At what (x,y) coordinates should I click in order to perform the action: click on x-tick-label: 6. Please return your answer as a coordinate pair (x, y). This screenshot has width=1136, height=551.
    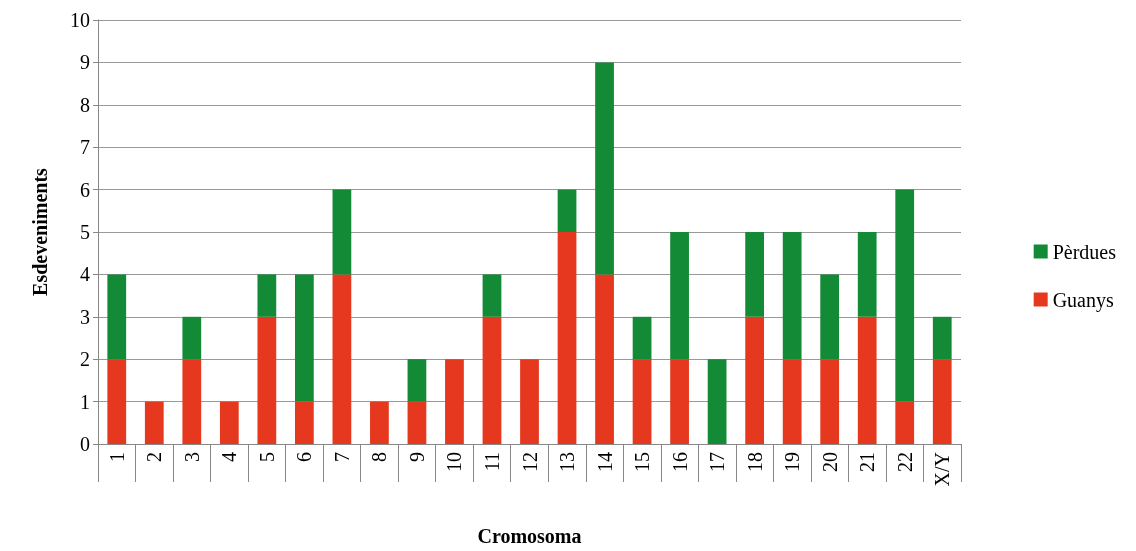
    Looking at the image, I should click on (304, 457).